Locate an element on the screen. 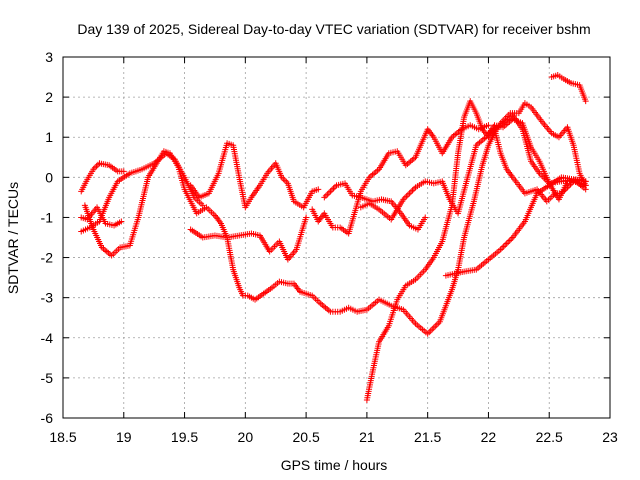  y-tick-label: -5 is located at coordinates (47, 378).